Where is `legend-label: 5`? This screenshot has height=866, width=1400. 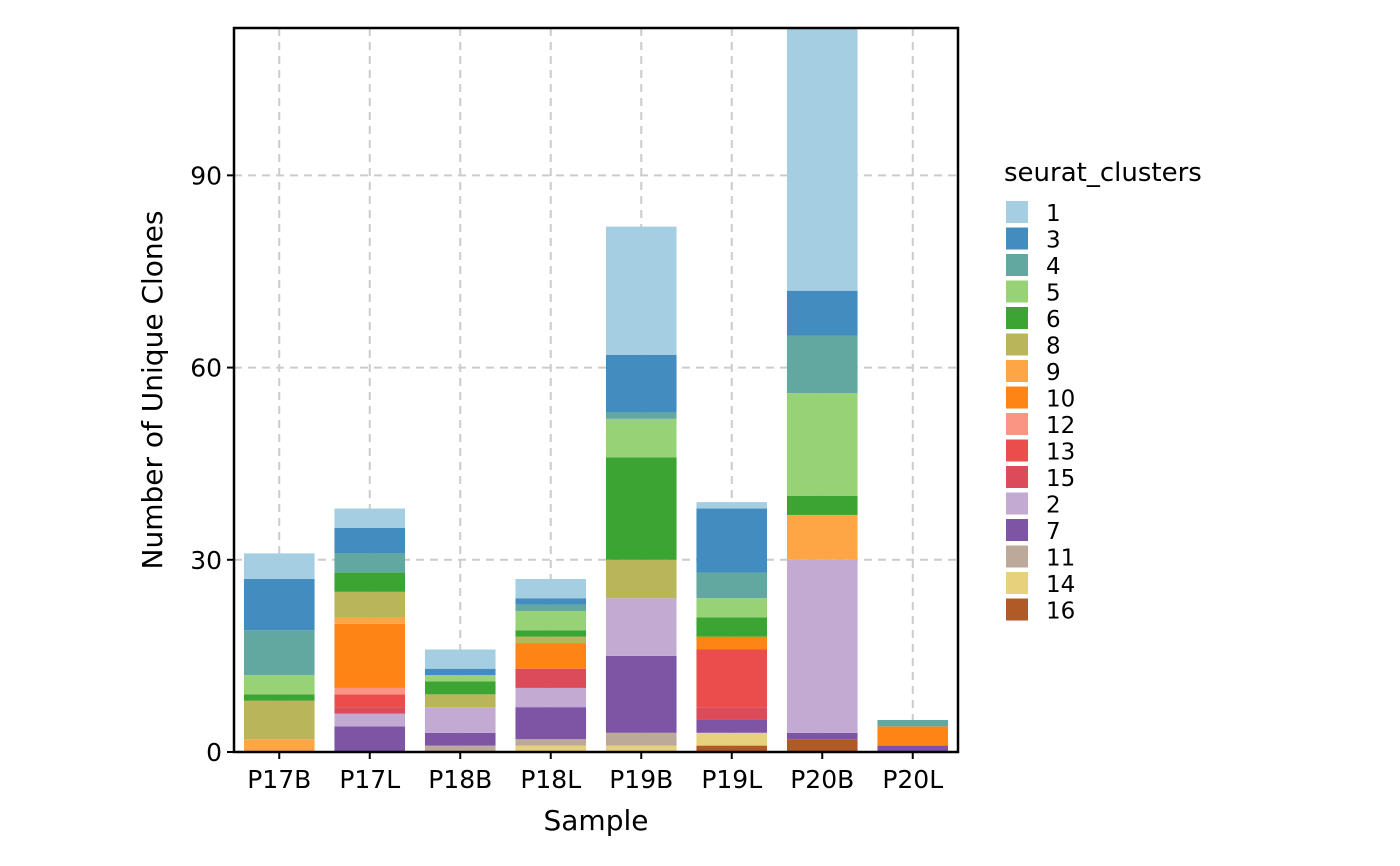 legend-label: 5 is located at coordinates (1053, 294).